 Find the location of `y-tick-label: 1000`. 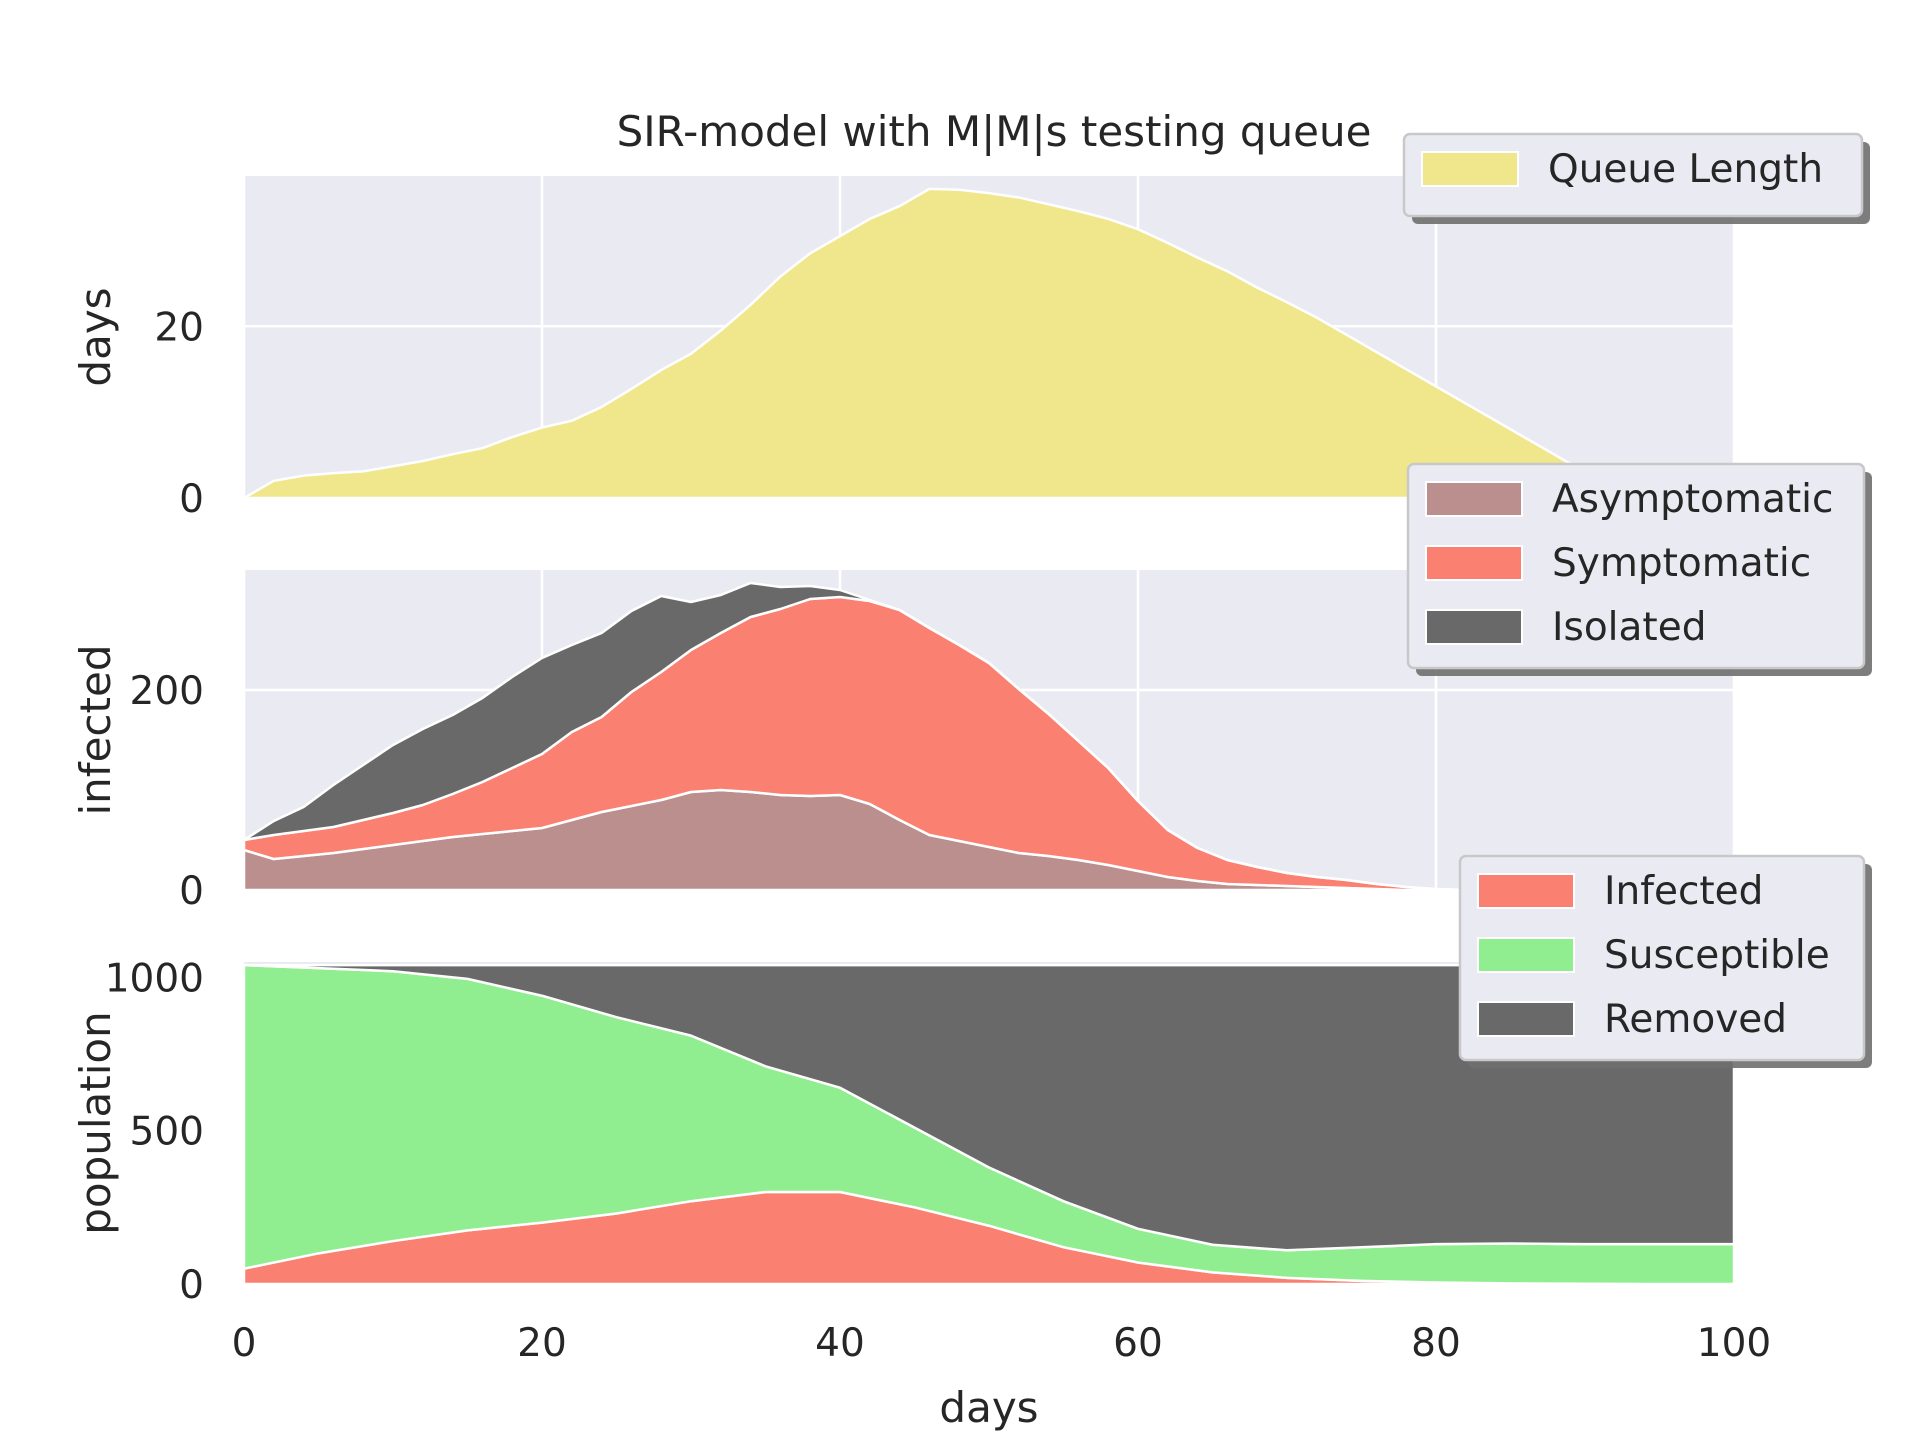

y-tick-label: 1000 is located at coordinates (154, 978).